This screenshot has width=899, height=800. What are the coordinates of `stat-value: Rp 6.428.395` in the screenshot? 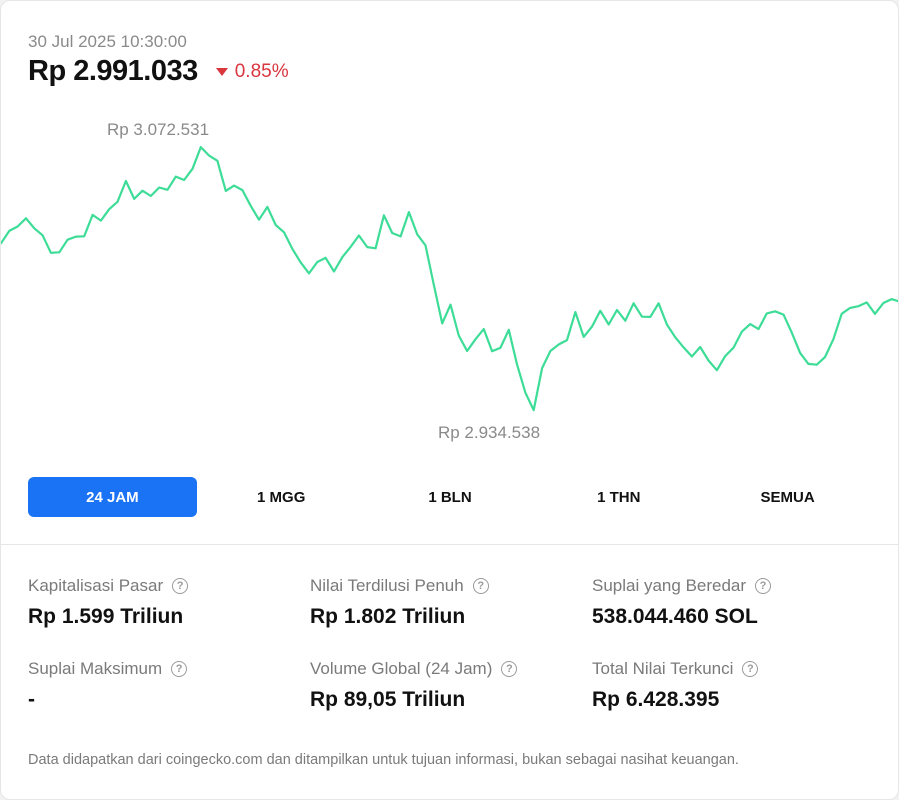 It's located at (656, 699).